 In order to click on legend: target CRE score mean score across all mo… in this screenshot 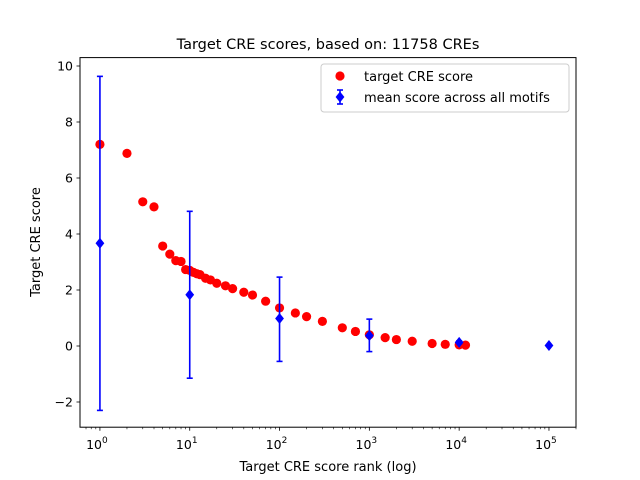, I will do `click(445, 88)`.